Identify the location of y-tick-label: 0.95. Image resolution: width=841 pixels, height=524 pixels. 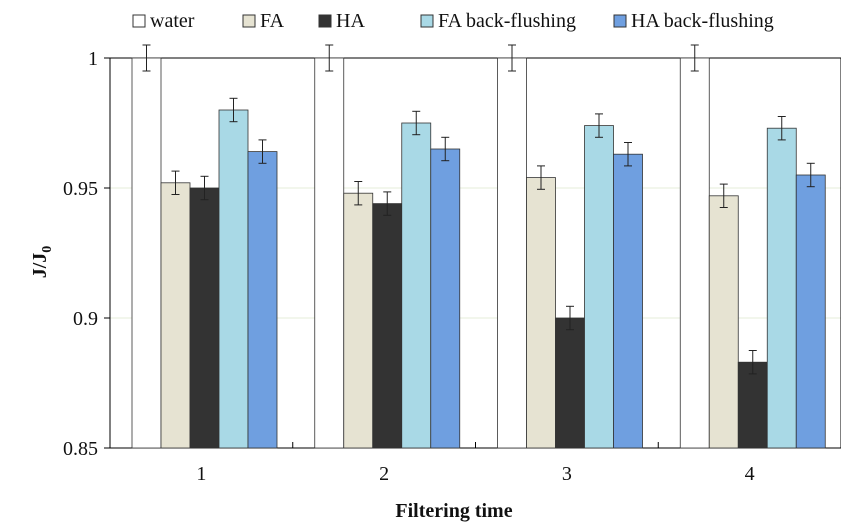
(80, 189).